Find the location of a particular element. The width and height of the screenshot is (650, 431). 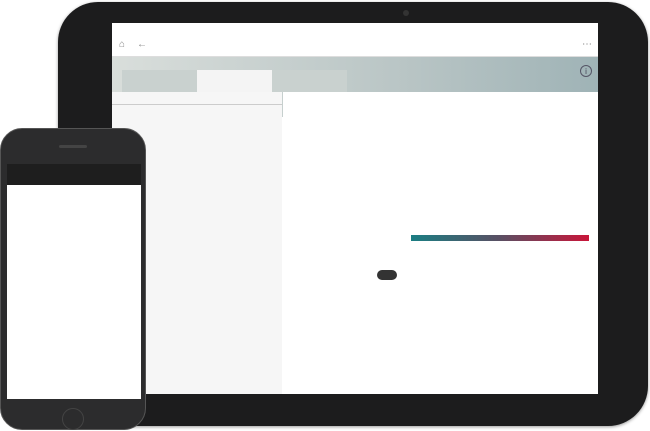

period-4w is located at coordinates (455, 275).